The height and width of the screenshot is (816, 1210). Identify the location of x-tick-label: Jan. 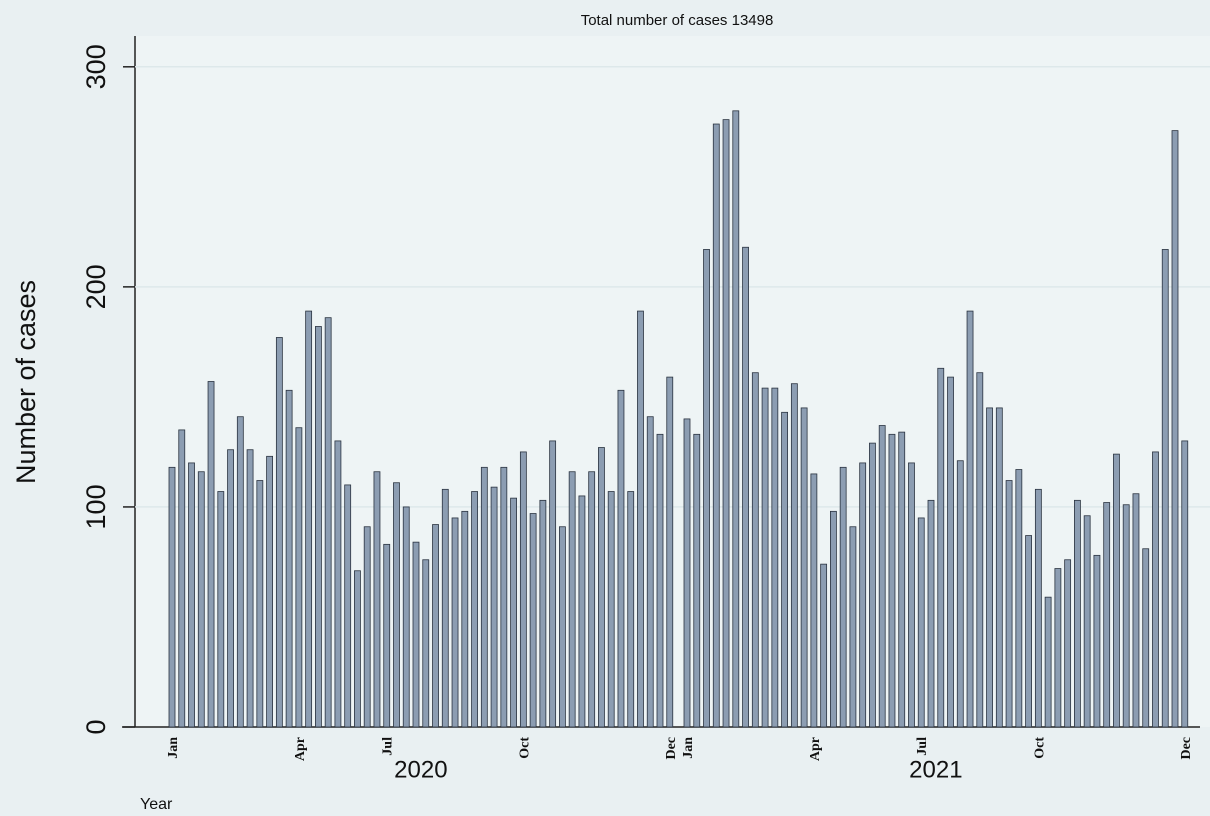
(688, 748).